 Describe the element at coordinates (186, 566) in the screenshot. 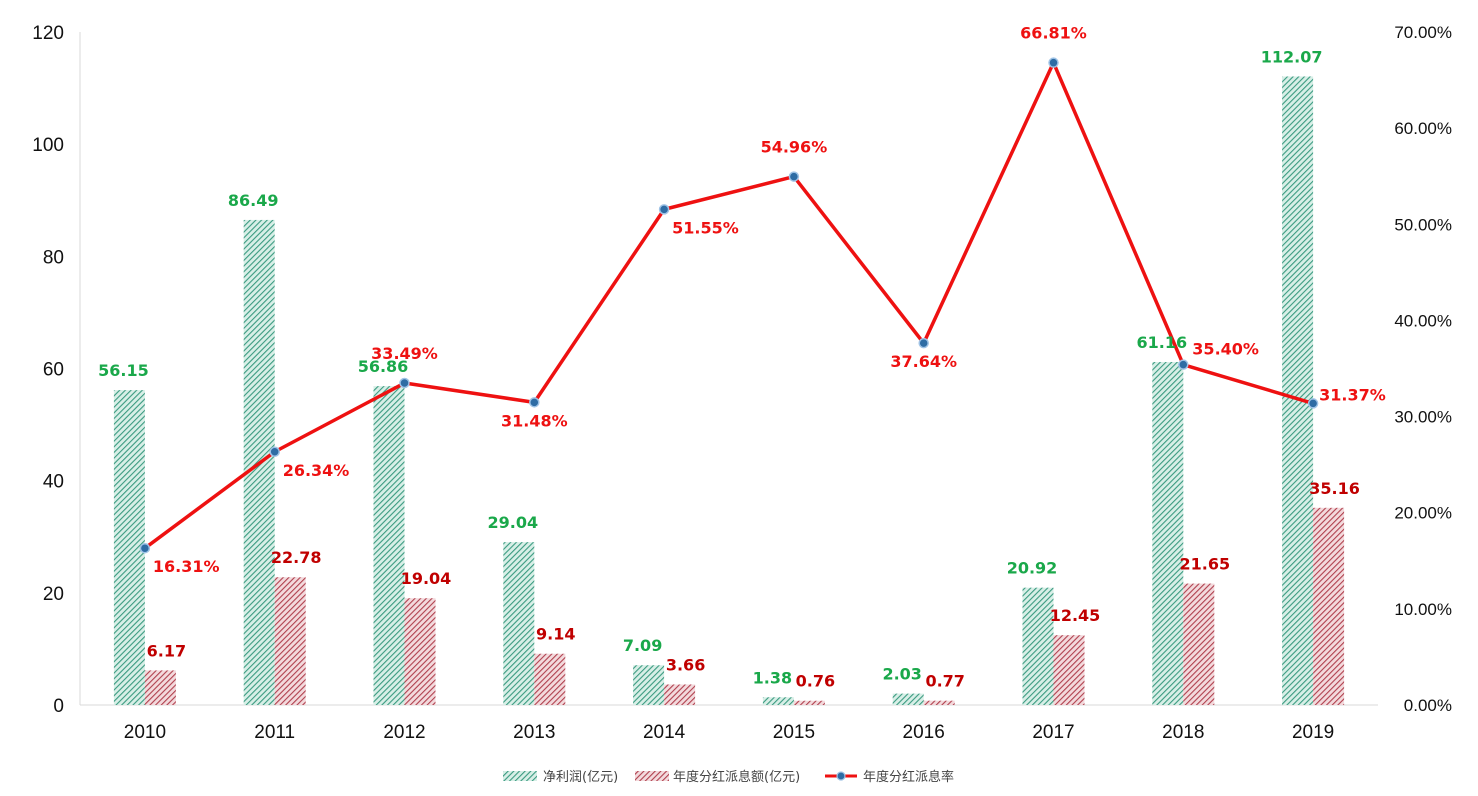

I see `payout-ratio-data-label: 16.31%` at that location.